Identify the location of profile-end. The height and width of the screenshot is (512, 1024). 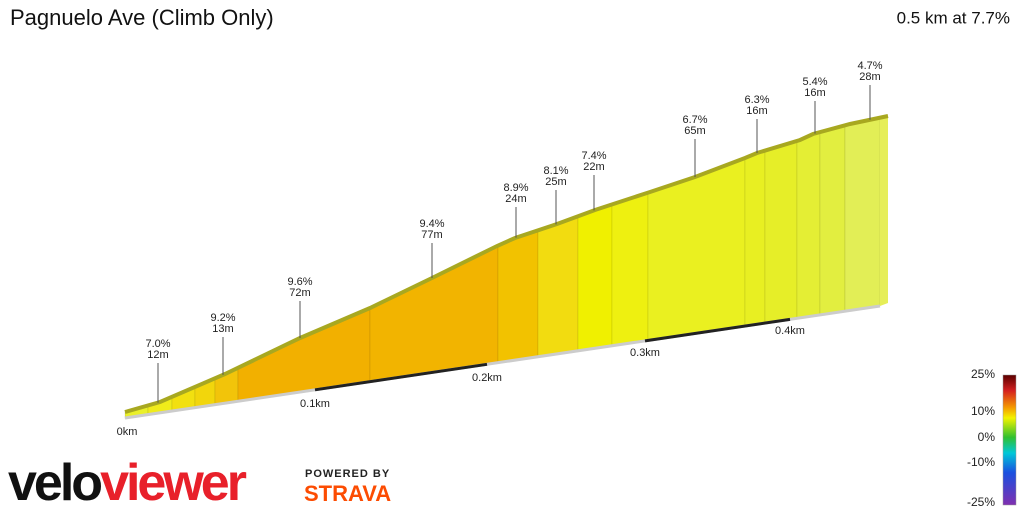
(884, 211).